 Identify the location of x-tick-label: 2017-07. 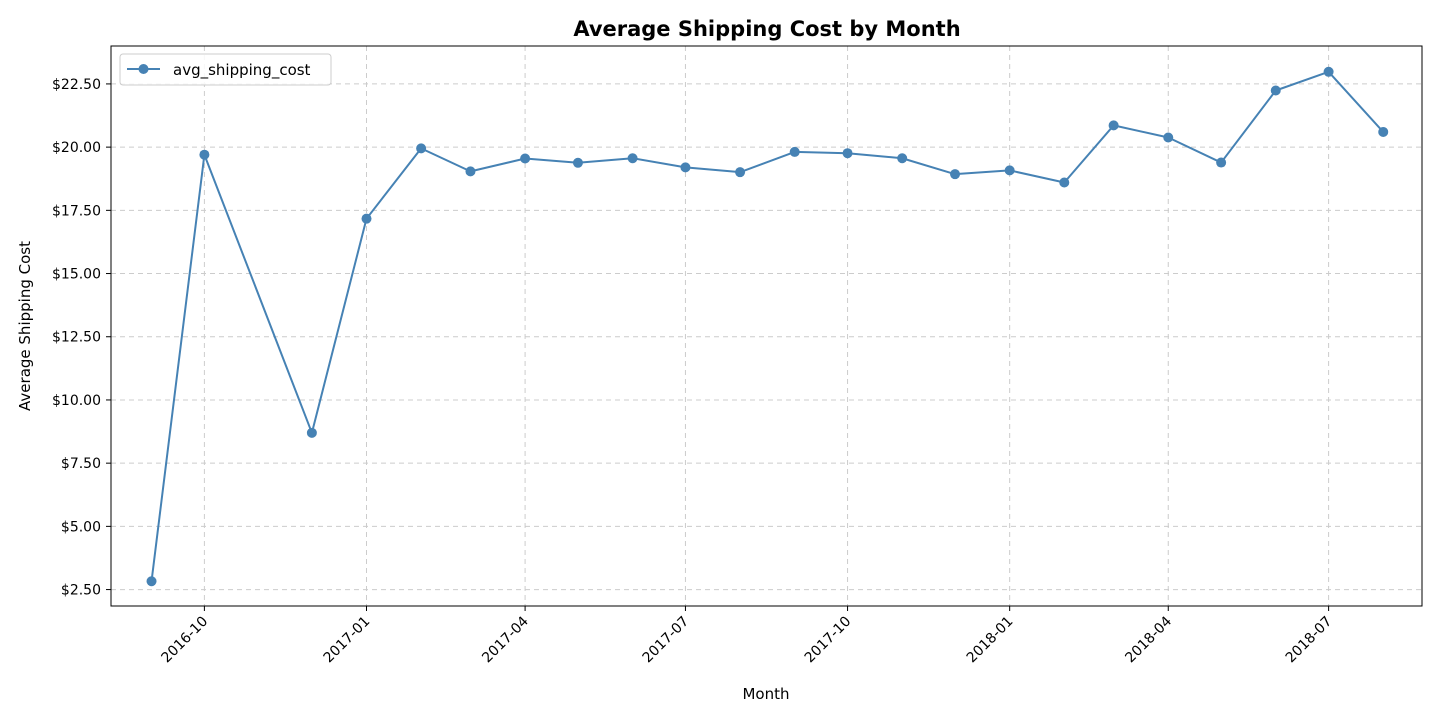
(666, 640).